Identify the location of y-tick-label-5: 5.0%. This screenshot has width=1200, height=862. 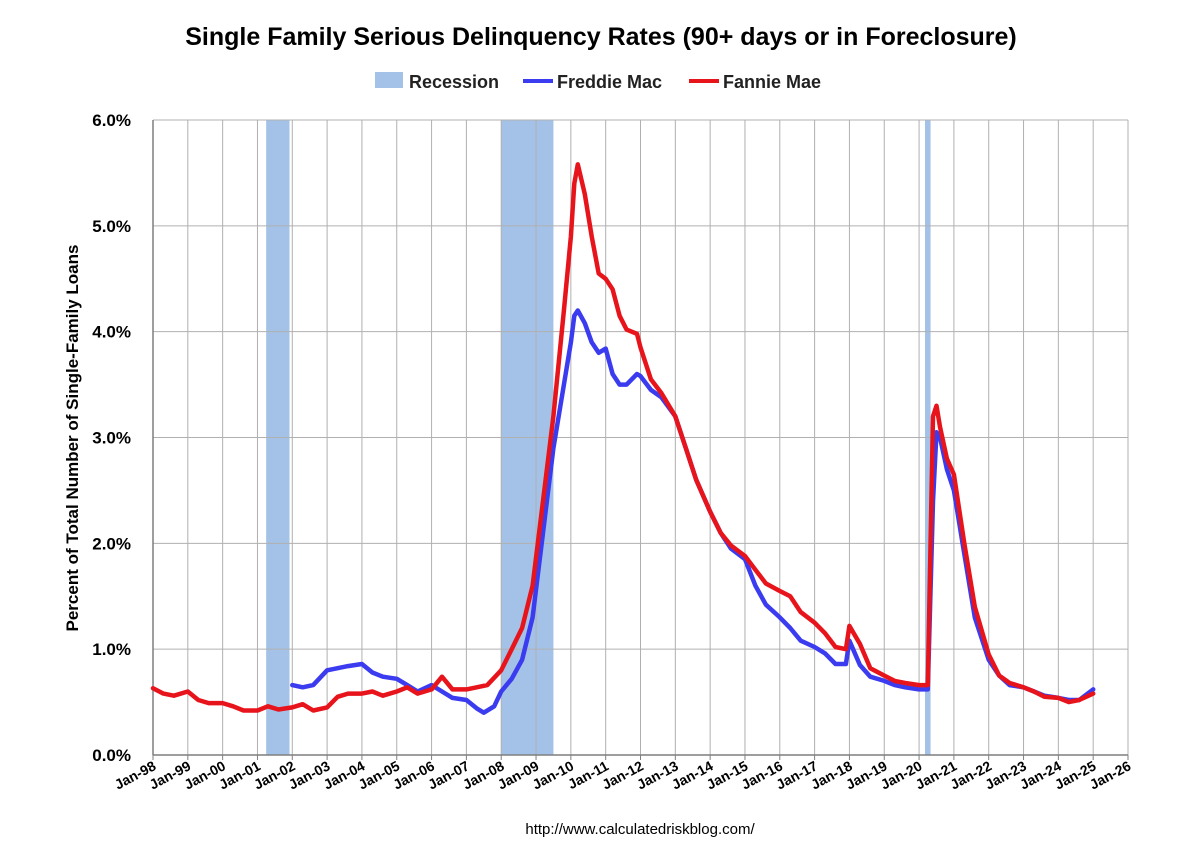
(111, 226).